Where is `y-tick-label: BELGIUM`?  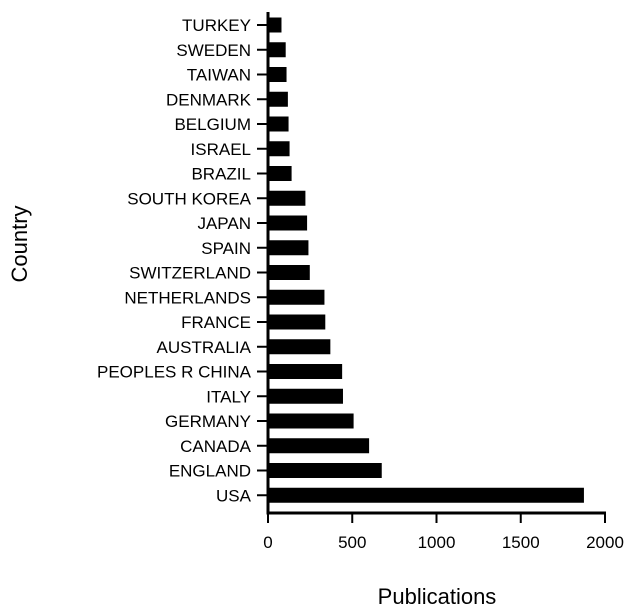 y-tick-label: BELGIUM is located at coordinates (212, 124).